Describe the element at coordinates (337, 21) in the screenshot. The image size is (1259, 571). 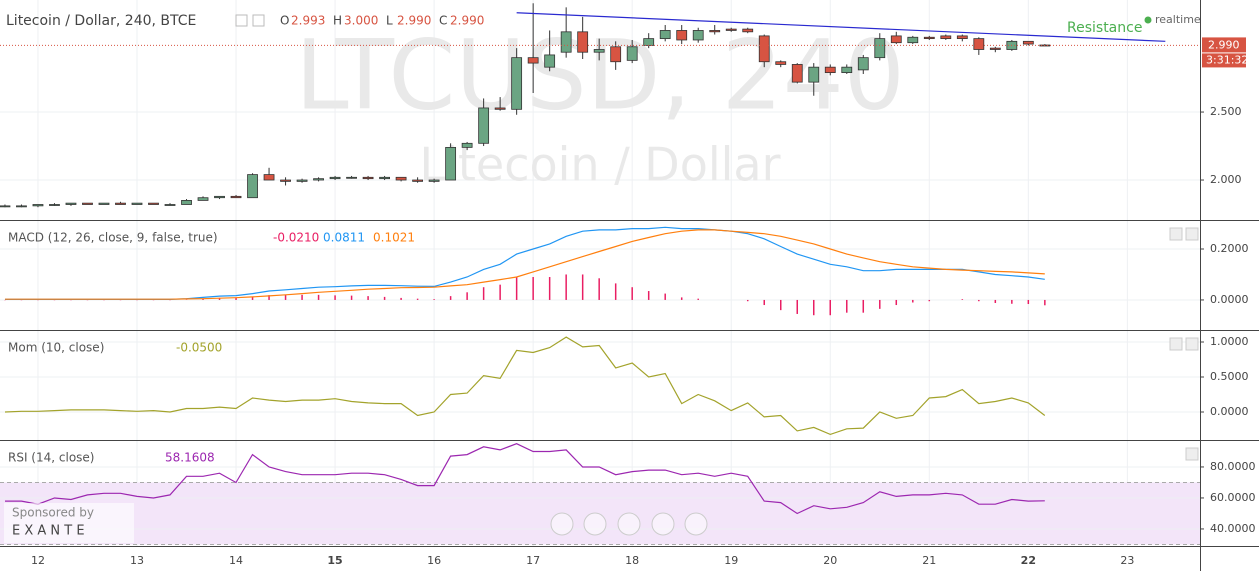
I see `ohlc-key: H` at that location.